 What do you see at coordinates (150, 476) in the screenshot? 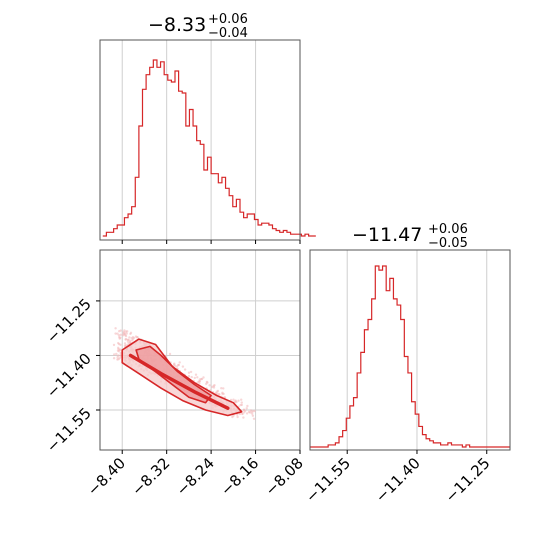
I see `scatter-x-tick-label: −8.32` at bounding box center [150, 476].